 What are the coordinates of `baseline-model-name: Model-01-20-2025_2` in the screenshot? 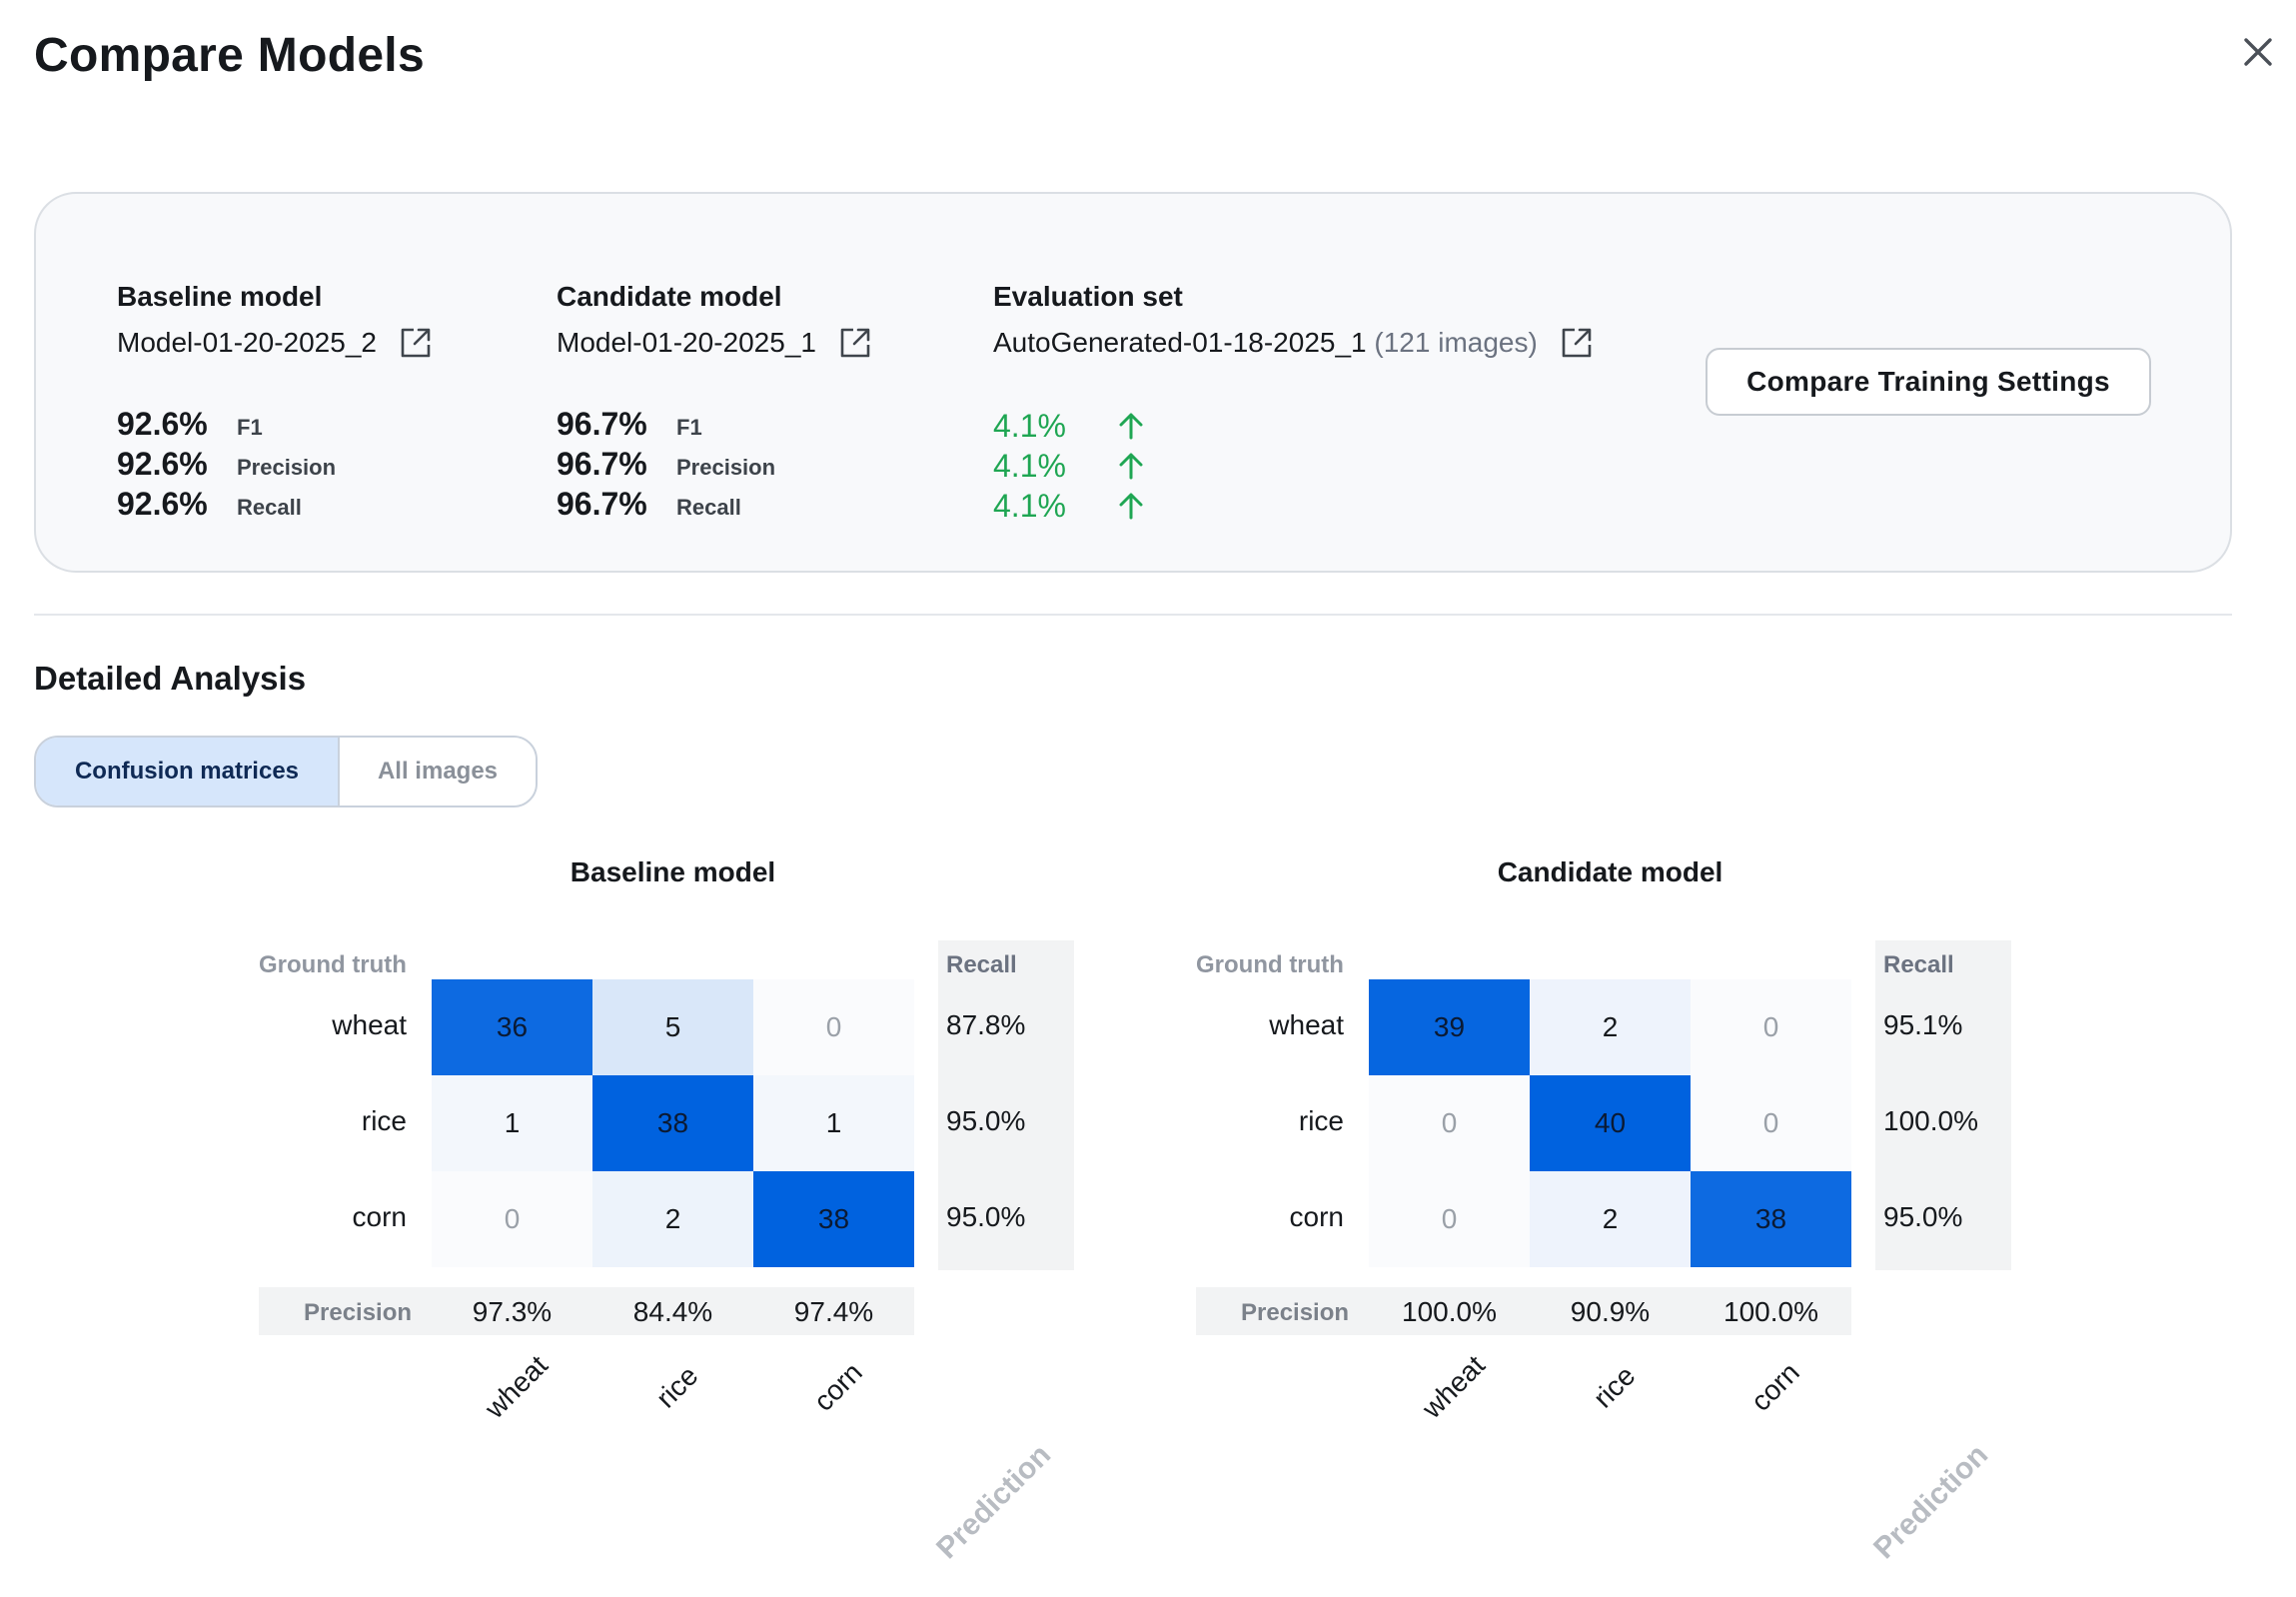 It's located at (275, 343).